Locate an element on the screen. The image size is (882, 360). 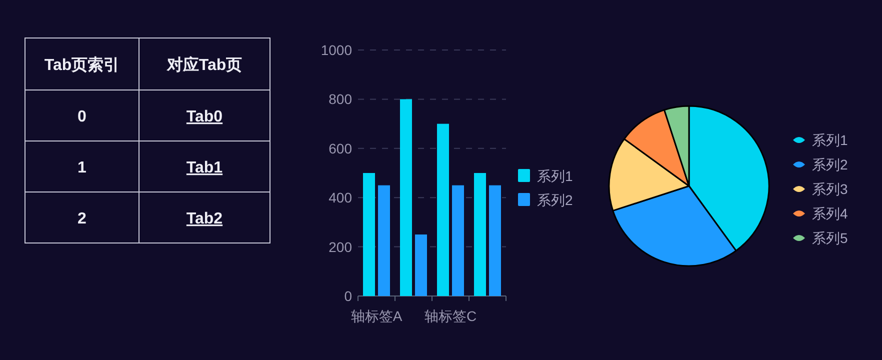
text: Tab0 is located at coordinates (204, 117).